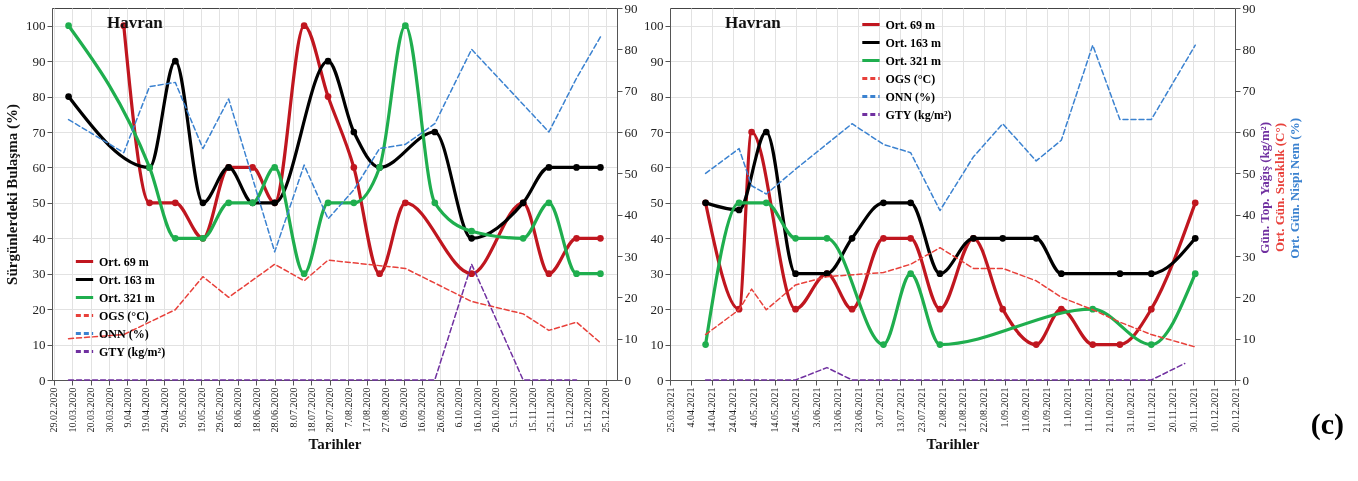 The image size is (1358, 481). Describe the element at coordinates (910, 78) in the screenshot. I see `legend-label: OGS (°C)` at that location.